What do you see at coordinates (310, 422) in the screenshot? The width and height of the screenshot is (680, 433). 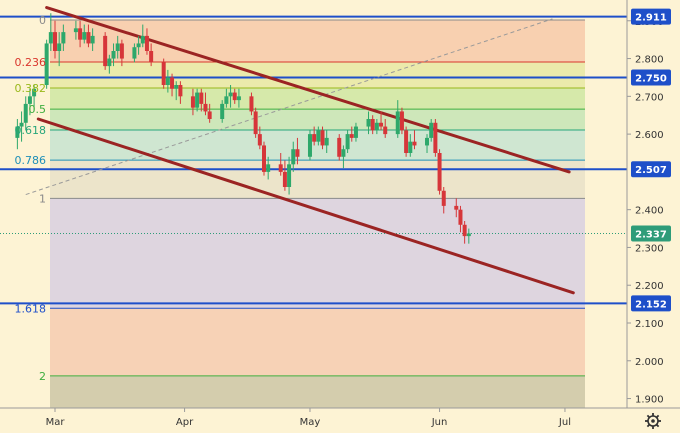 I see `time-tick-label: May` at bounding box center [310, 422].